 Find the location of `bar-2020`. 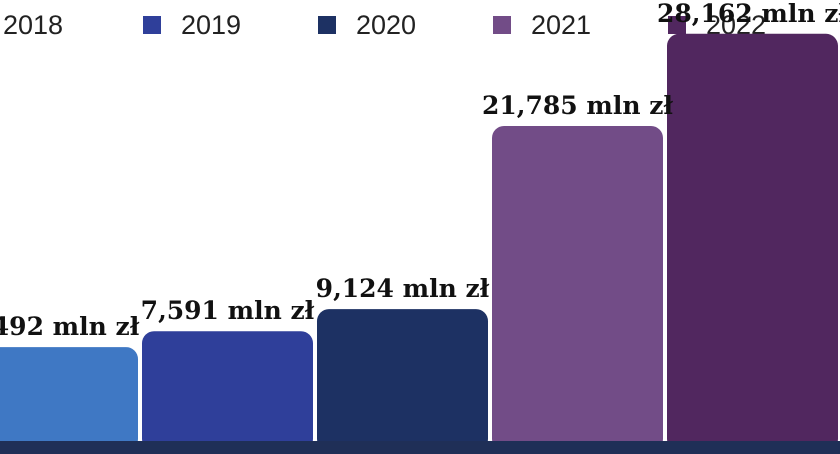

bar-2020 is located at coordinates (402, 380).